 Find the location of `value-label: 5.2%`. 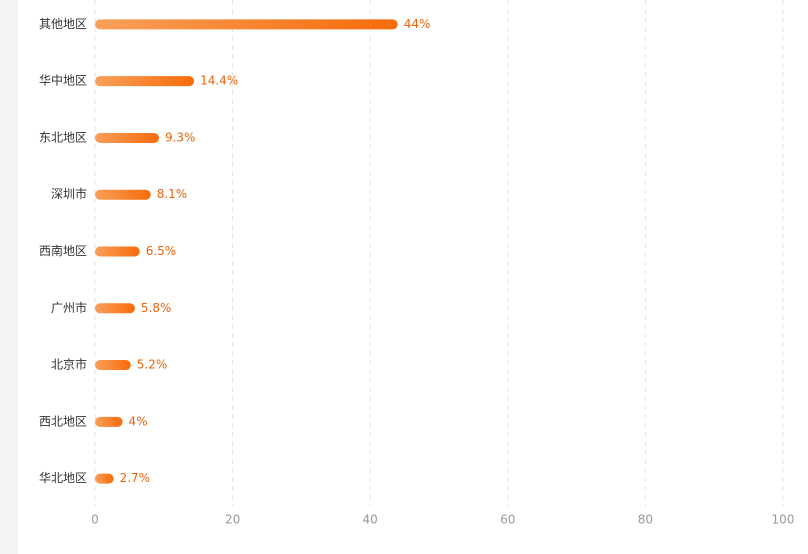

value-label: 5.2% is located at coordinates (152, 365).